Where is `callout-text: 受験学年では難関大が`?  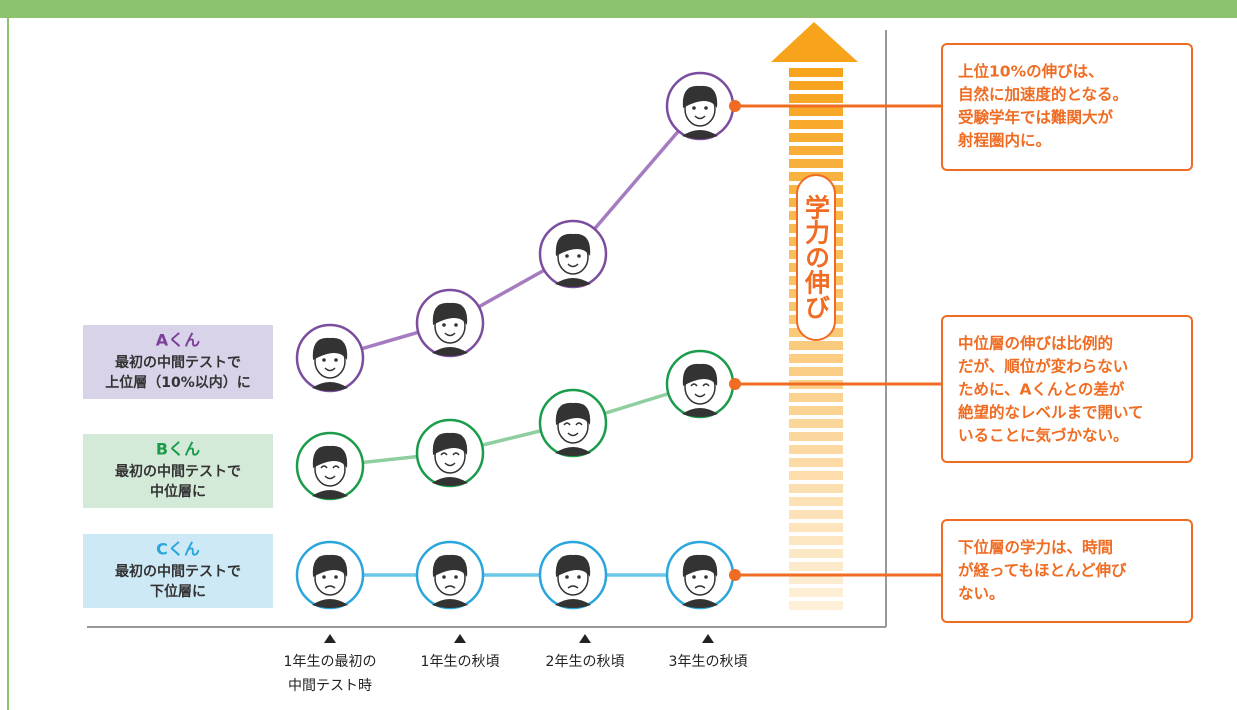
callout-text: 受験学年では難関大が is located at coordinates (1036, 117).